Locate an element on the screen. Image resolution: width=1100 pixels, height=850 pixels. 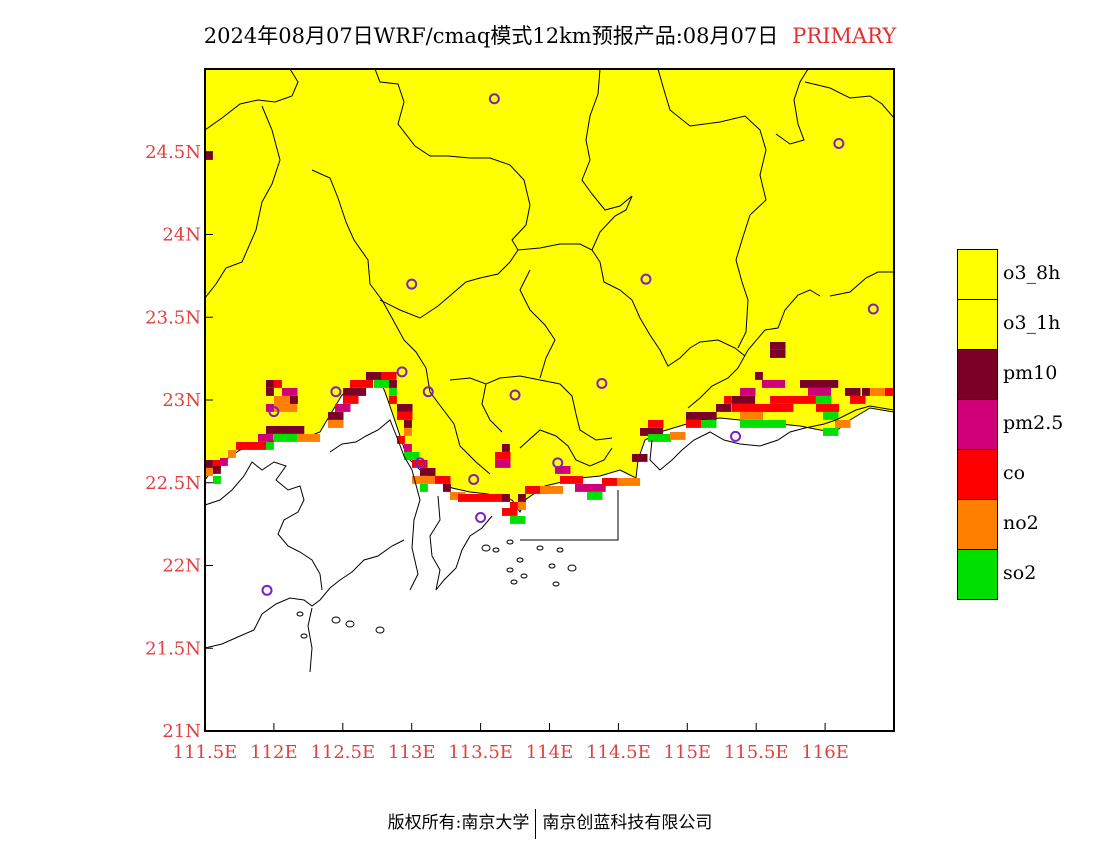
legend-swatch is located at coordinates (977, 524).